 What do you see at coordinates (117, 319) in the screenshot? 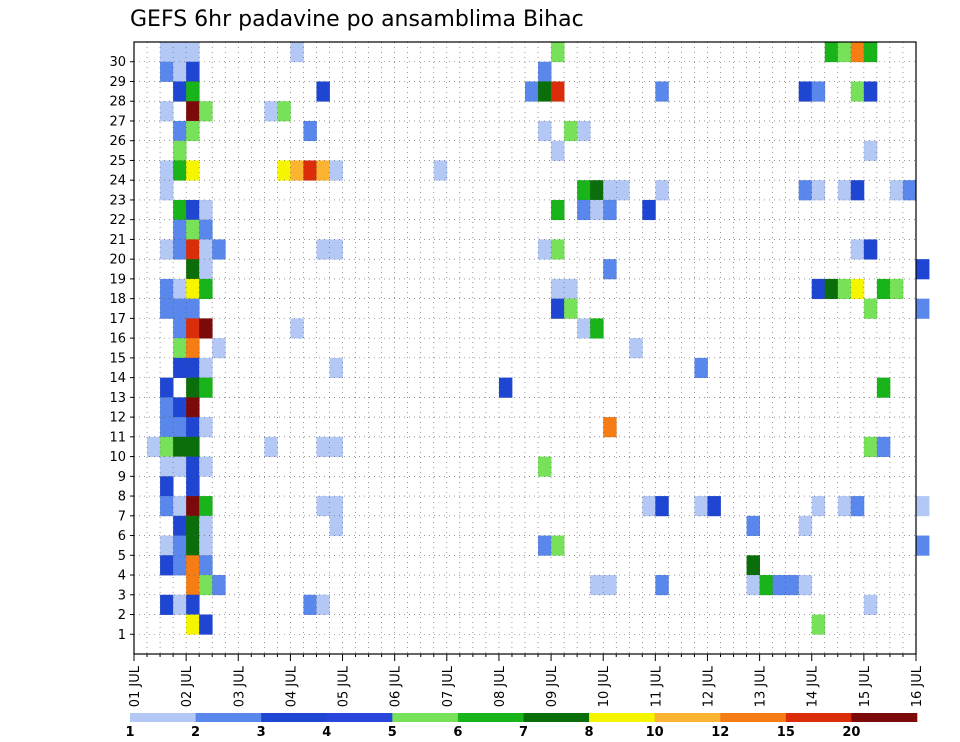
I see `y-tick-label: 17` at bounding box center [117, 319].